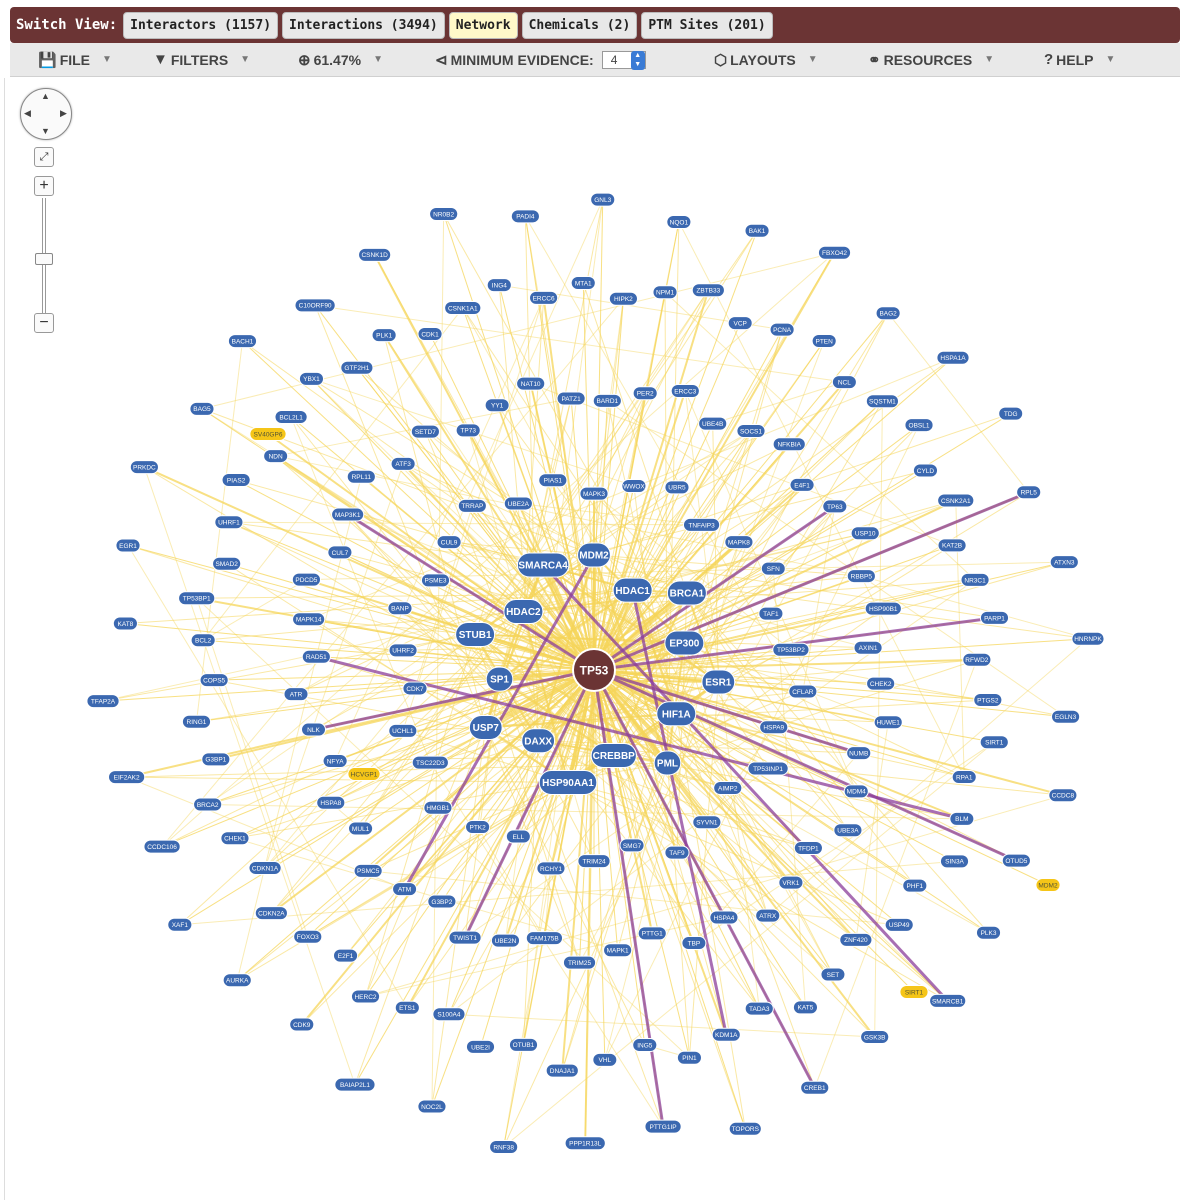  Describe the element at coordinates (594, 861) in the screenshot. I see `network-node: TRIM24` at that location.